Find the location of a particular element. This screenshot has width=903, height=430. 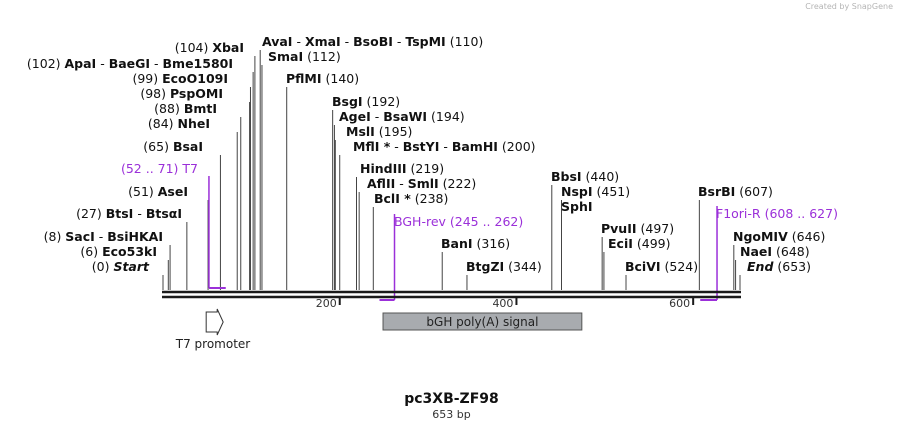

site-enzyme-name: BsgI is located at coordinates (347, 101).